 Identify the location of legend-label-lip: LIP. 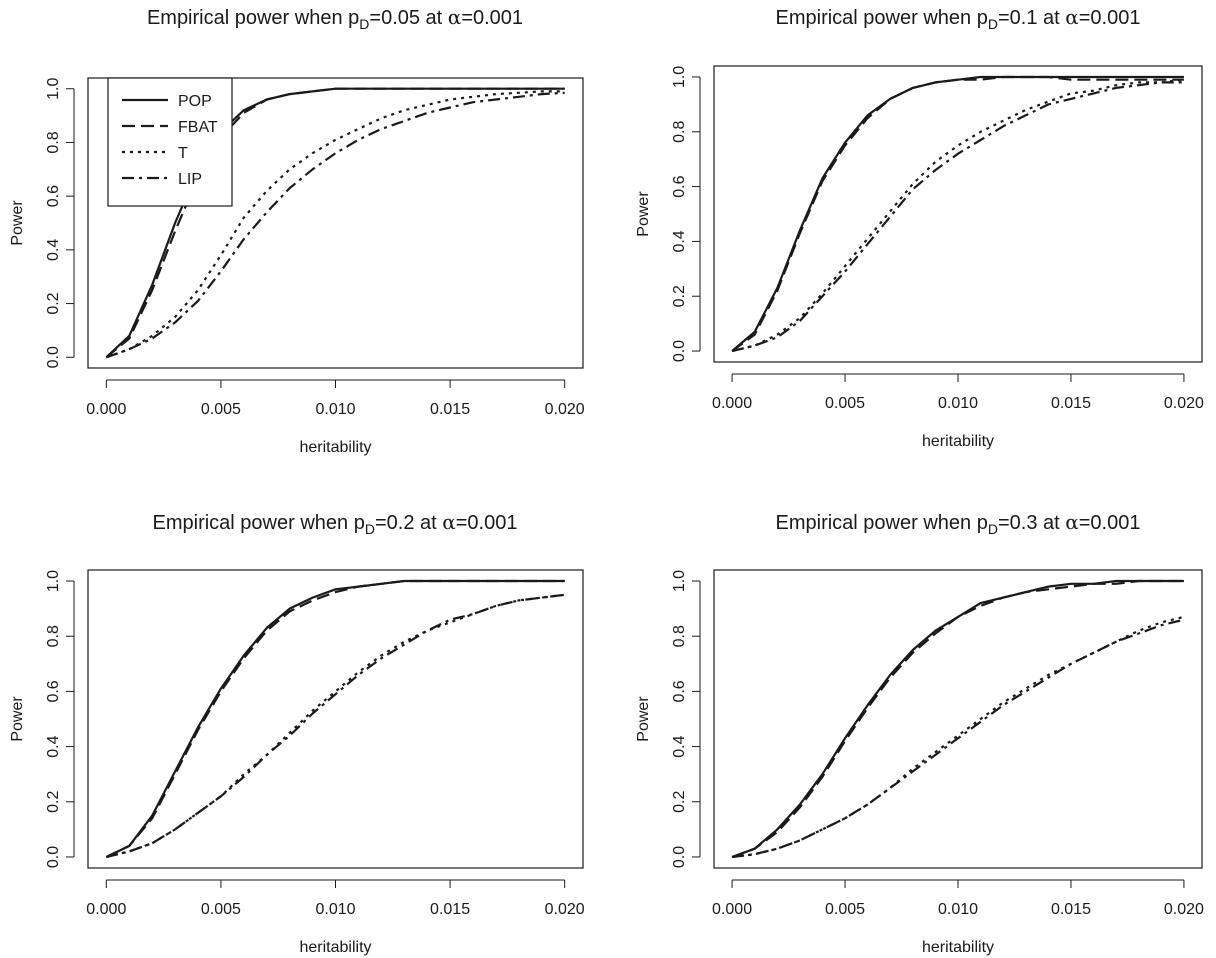
(190, 179).